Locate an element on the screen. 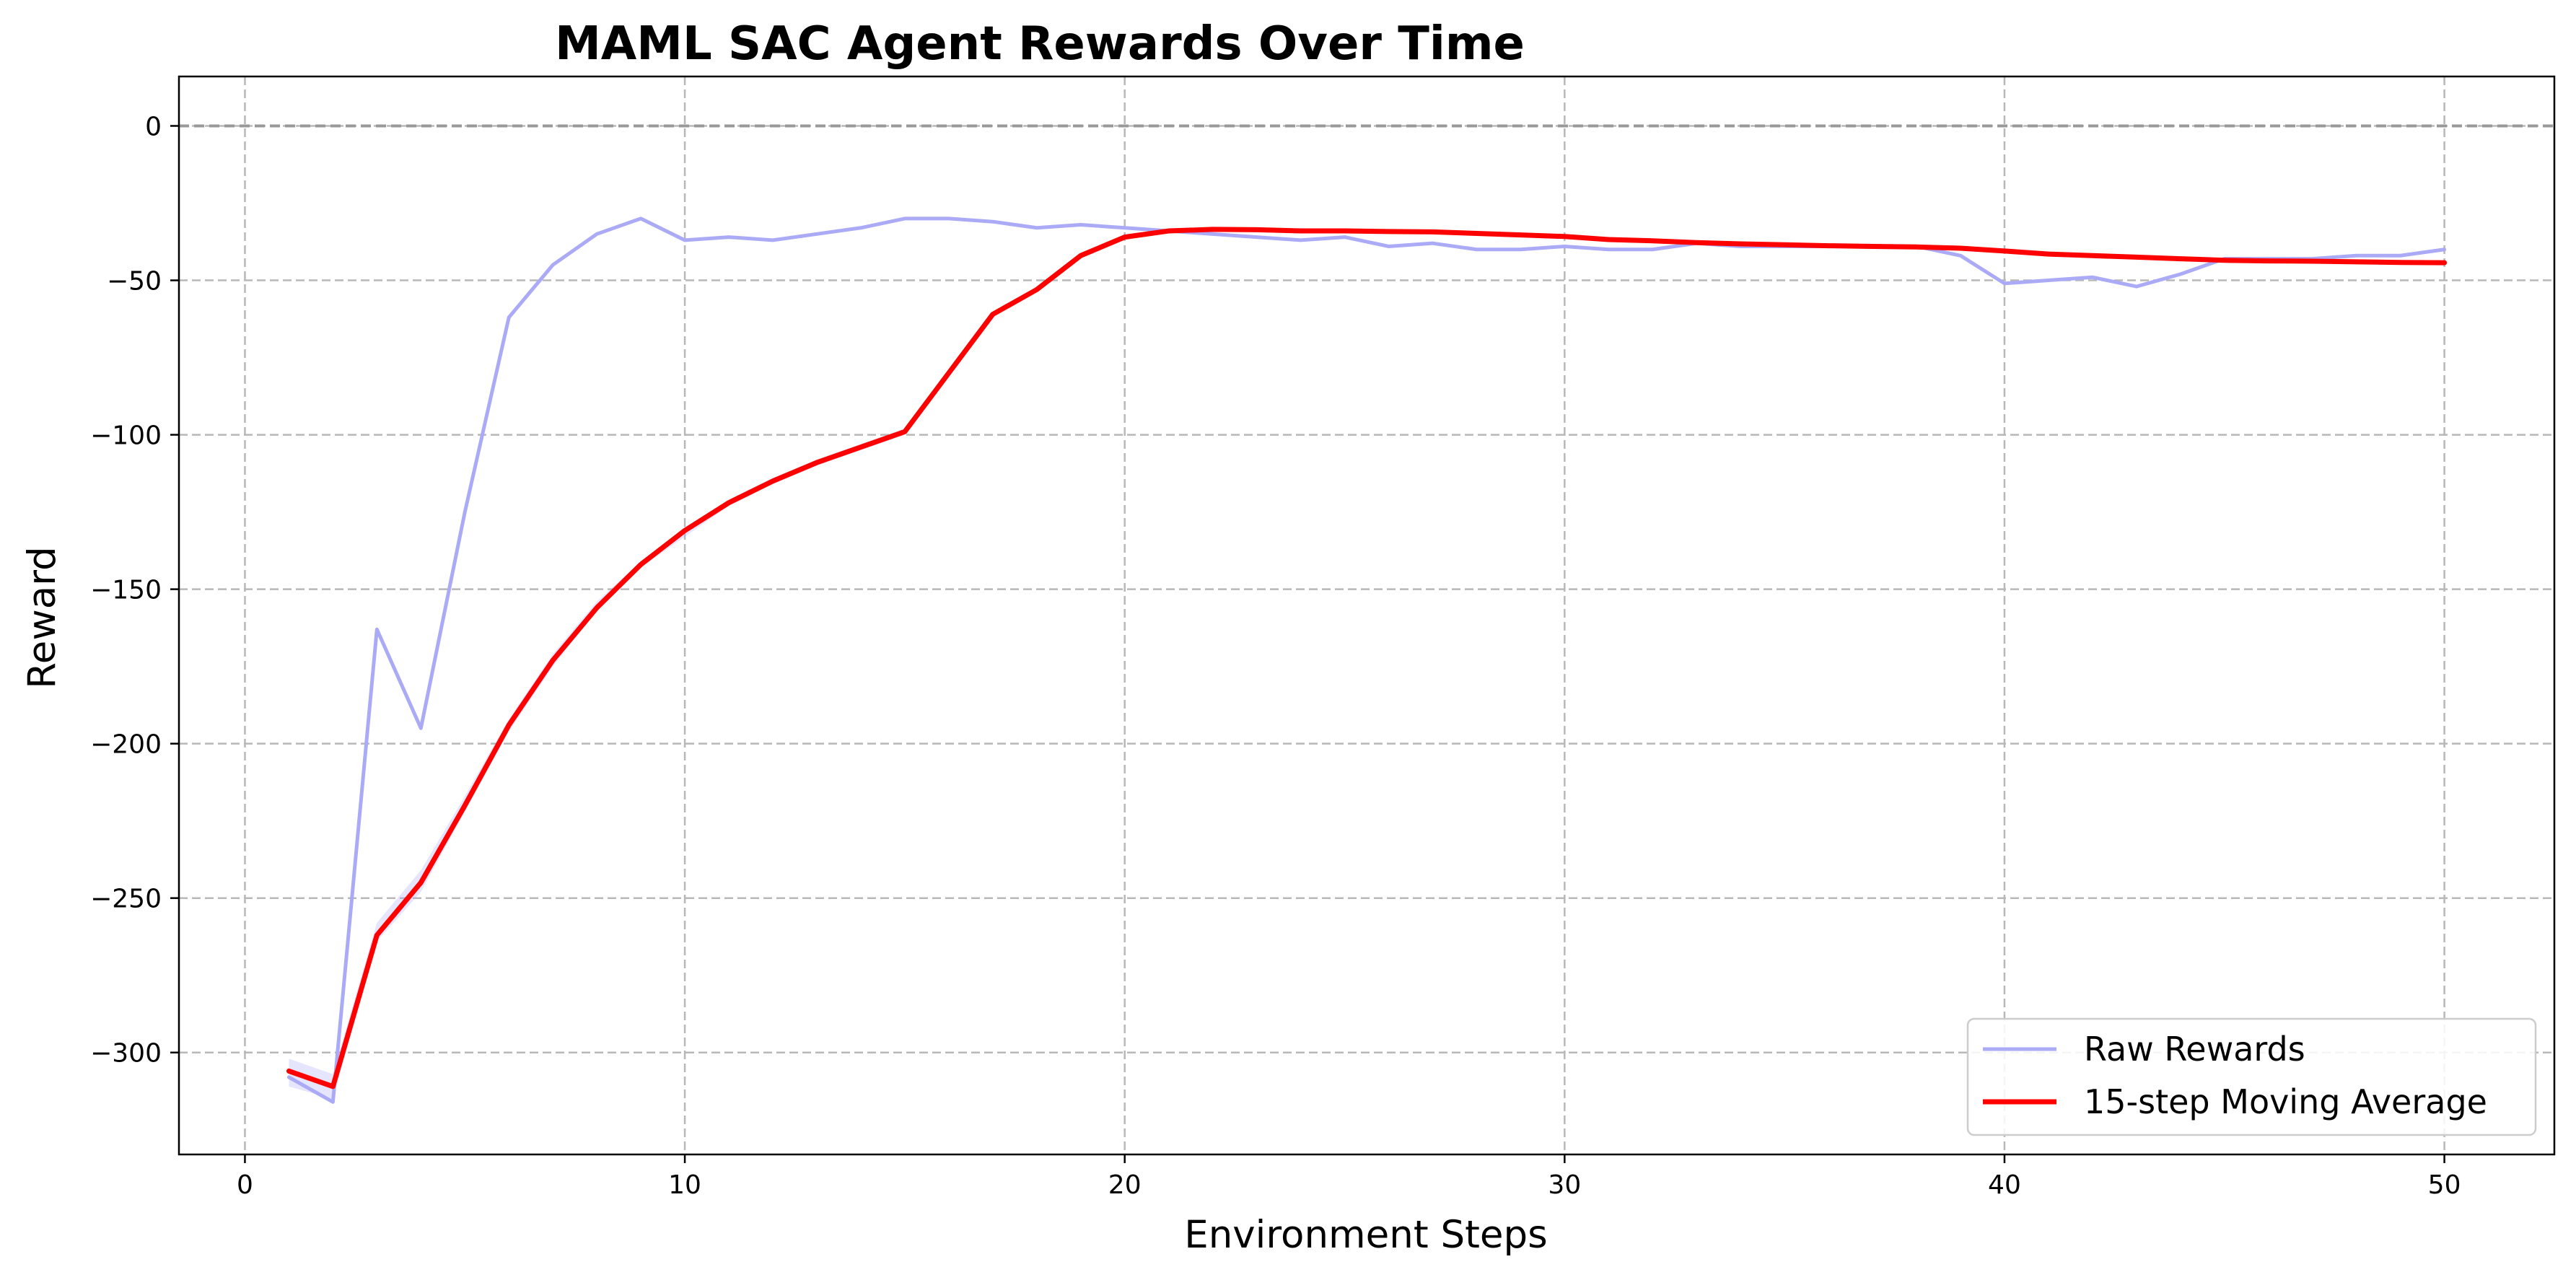 This screenshot has height=1280, width=2576. legend: Raw Rewards 15-step Moving Average is located at coordinates (2251, 1076).